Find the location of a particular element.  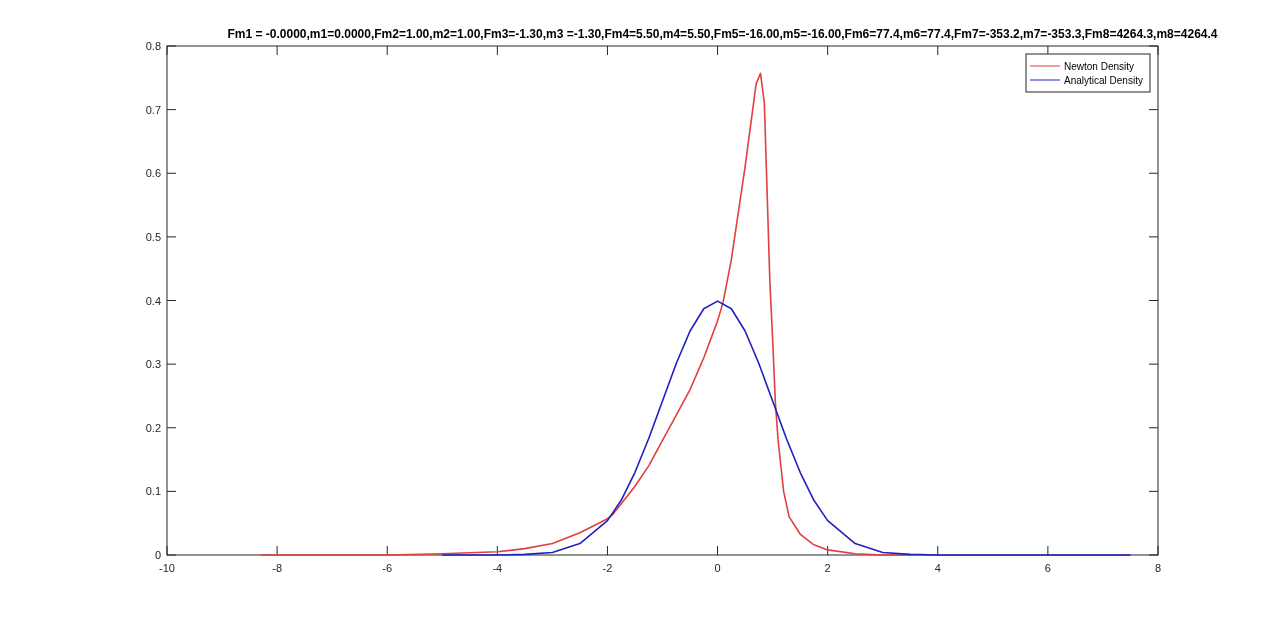

x-tick-label: 2 is located at coordinates (827, 568).